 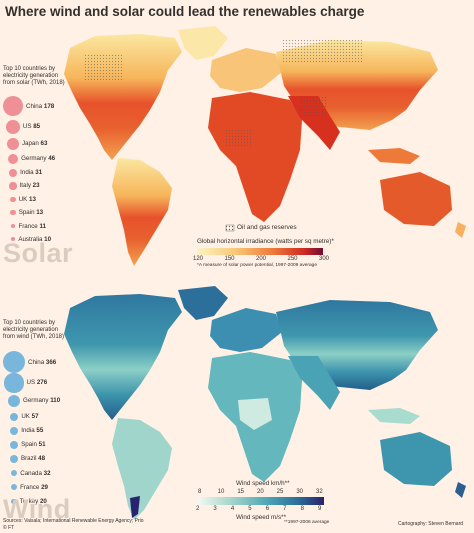 I want to click on wind-country-value: 29, so click(x=44, y=487).